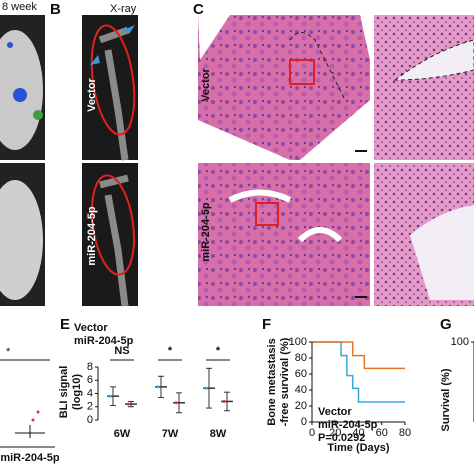 The height and width of the screenshot is (474, 474). What do you see at coordinates (21, 240) in the screenshot?
I see `mouse` at bounding box center [21, 240].